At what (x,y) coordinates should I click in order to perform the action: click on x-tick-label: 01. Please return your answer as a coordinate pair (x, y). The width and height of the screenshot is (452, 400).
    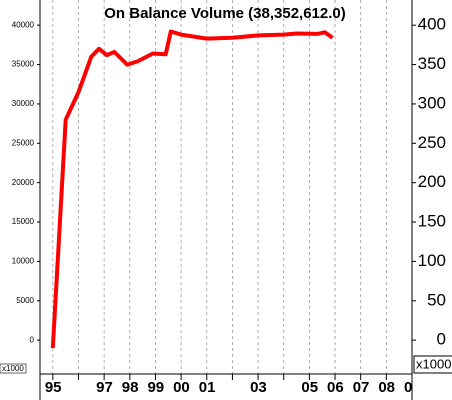
    Looking at the image, I should click on (207, 387).